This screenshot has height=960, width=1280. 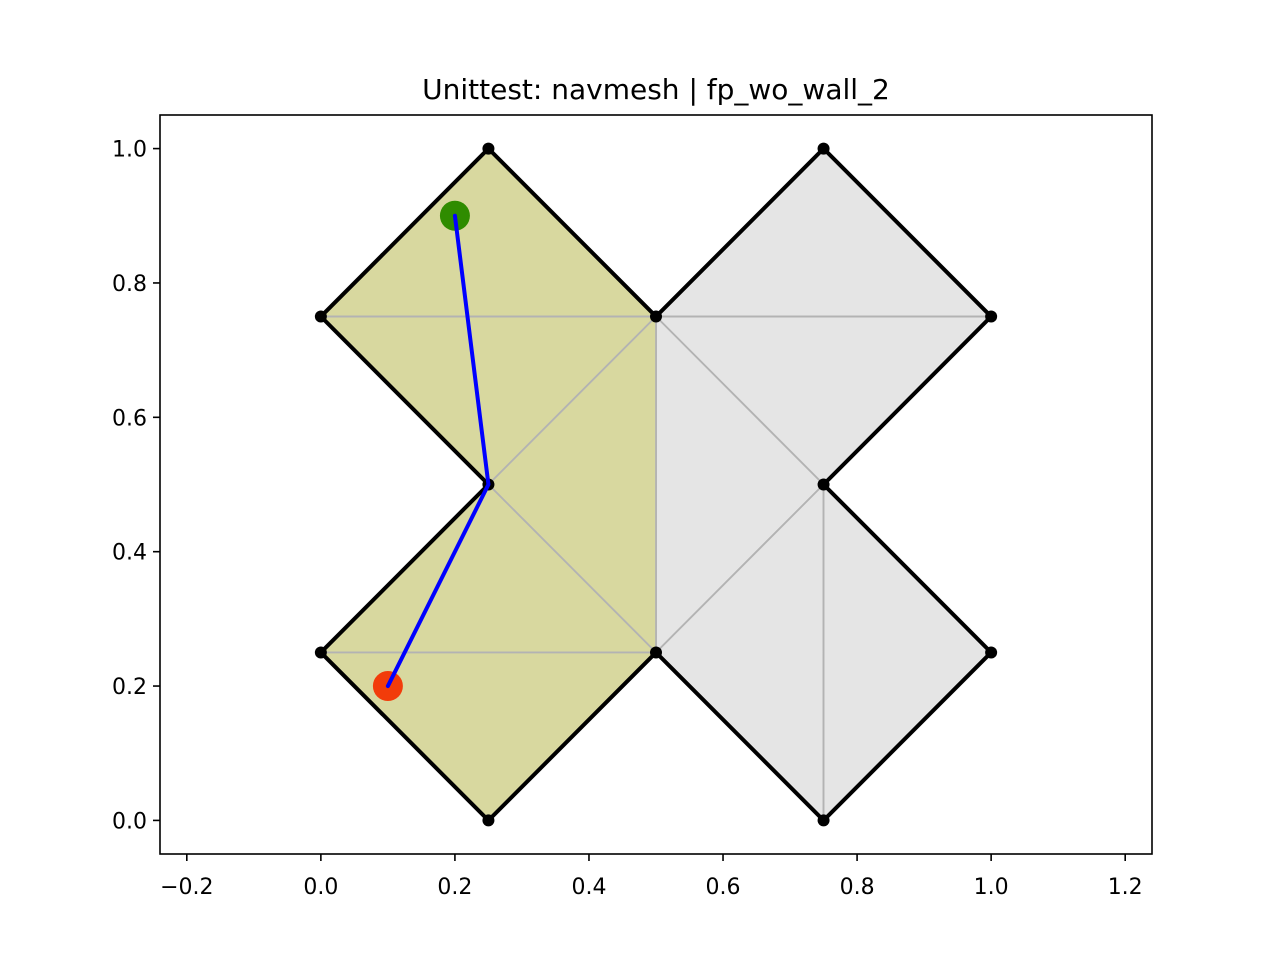 What do you see at coordinates (454, 887) in the screenshot?
I see `x-tick-label-2: 0.2` at bounding box center [454, 887].